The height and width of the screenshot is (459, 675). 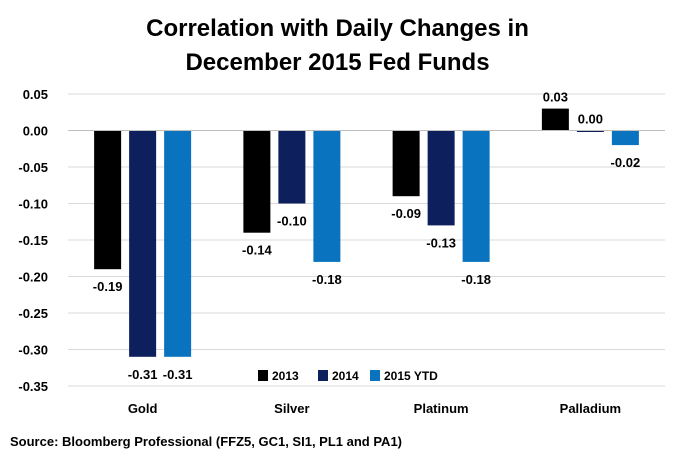 What do you see at coordinates (441, 242) in the screenshot?
I see `data-label: -0.13` at bounding box center [441, 242].